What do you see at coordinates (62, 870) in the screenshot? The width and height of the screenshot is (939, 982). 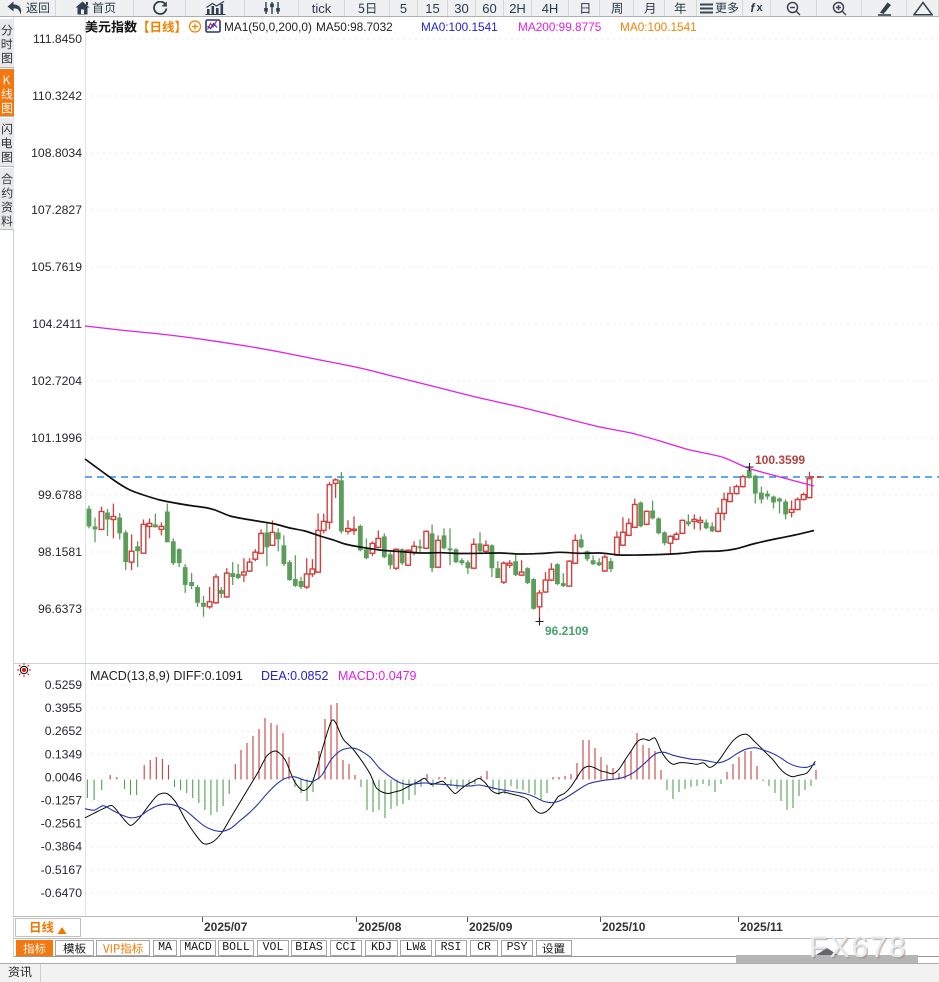 I see `svg-text: -0.5167` at bounding box center [62, 870].